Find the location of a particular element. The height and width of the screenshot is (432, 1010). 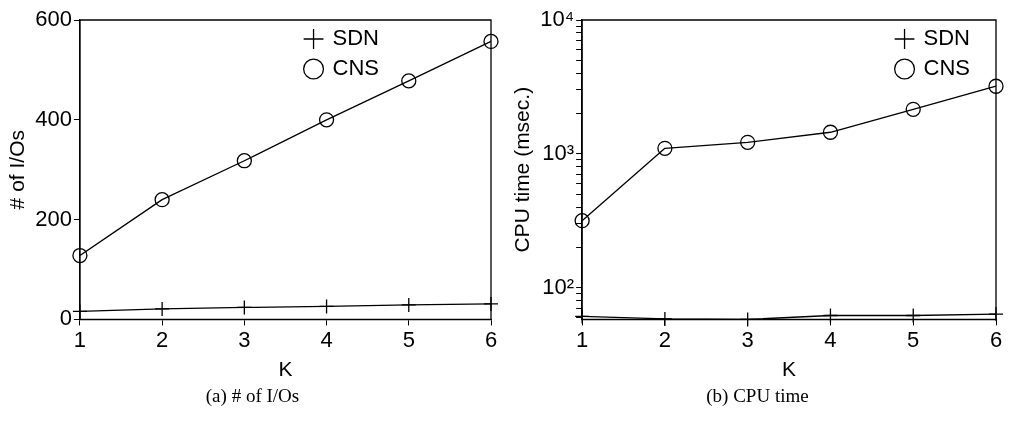

y-tick-label: 400 is located at coordinates (53, 118).